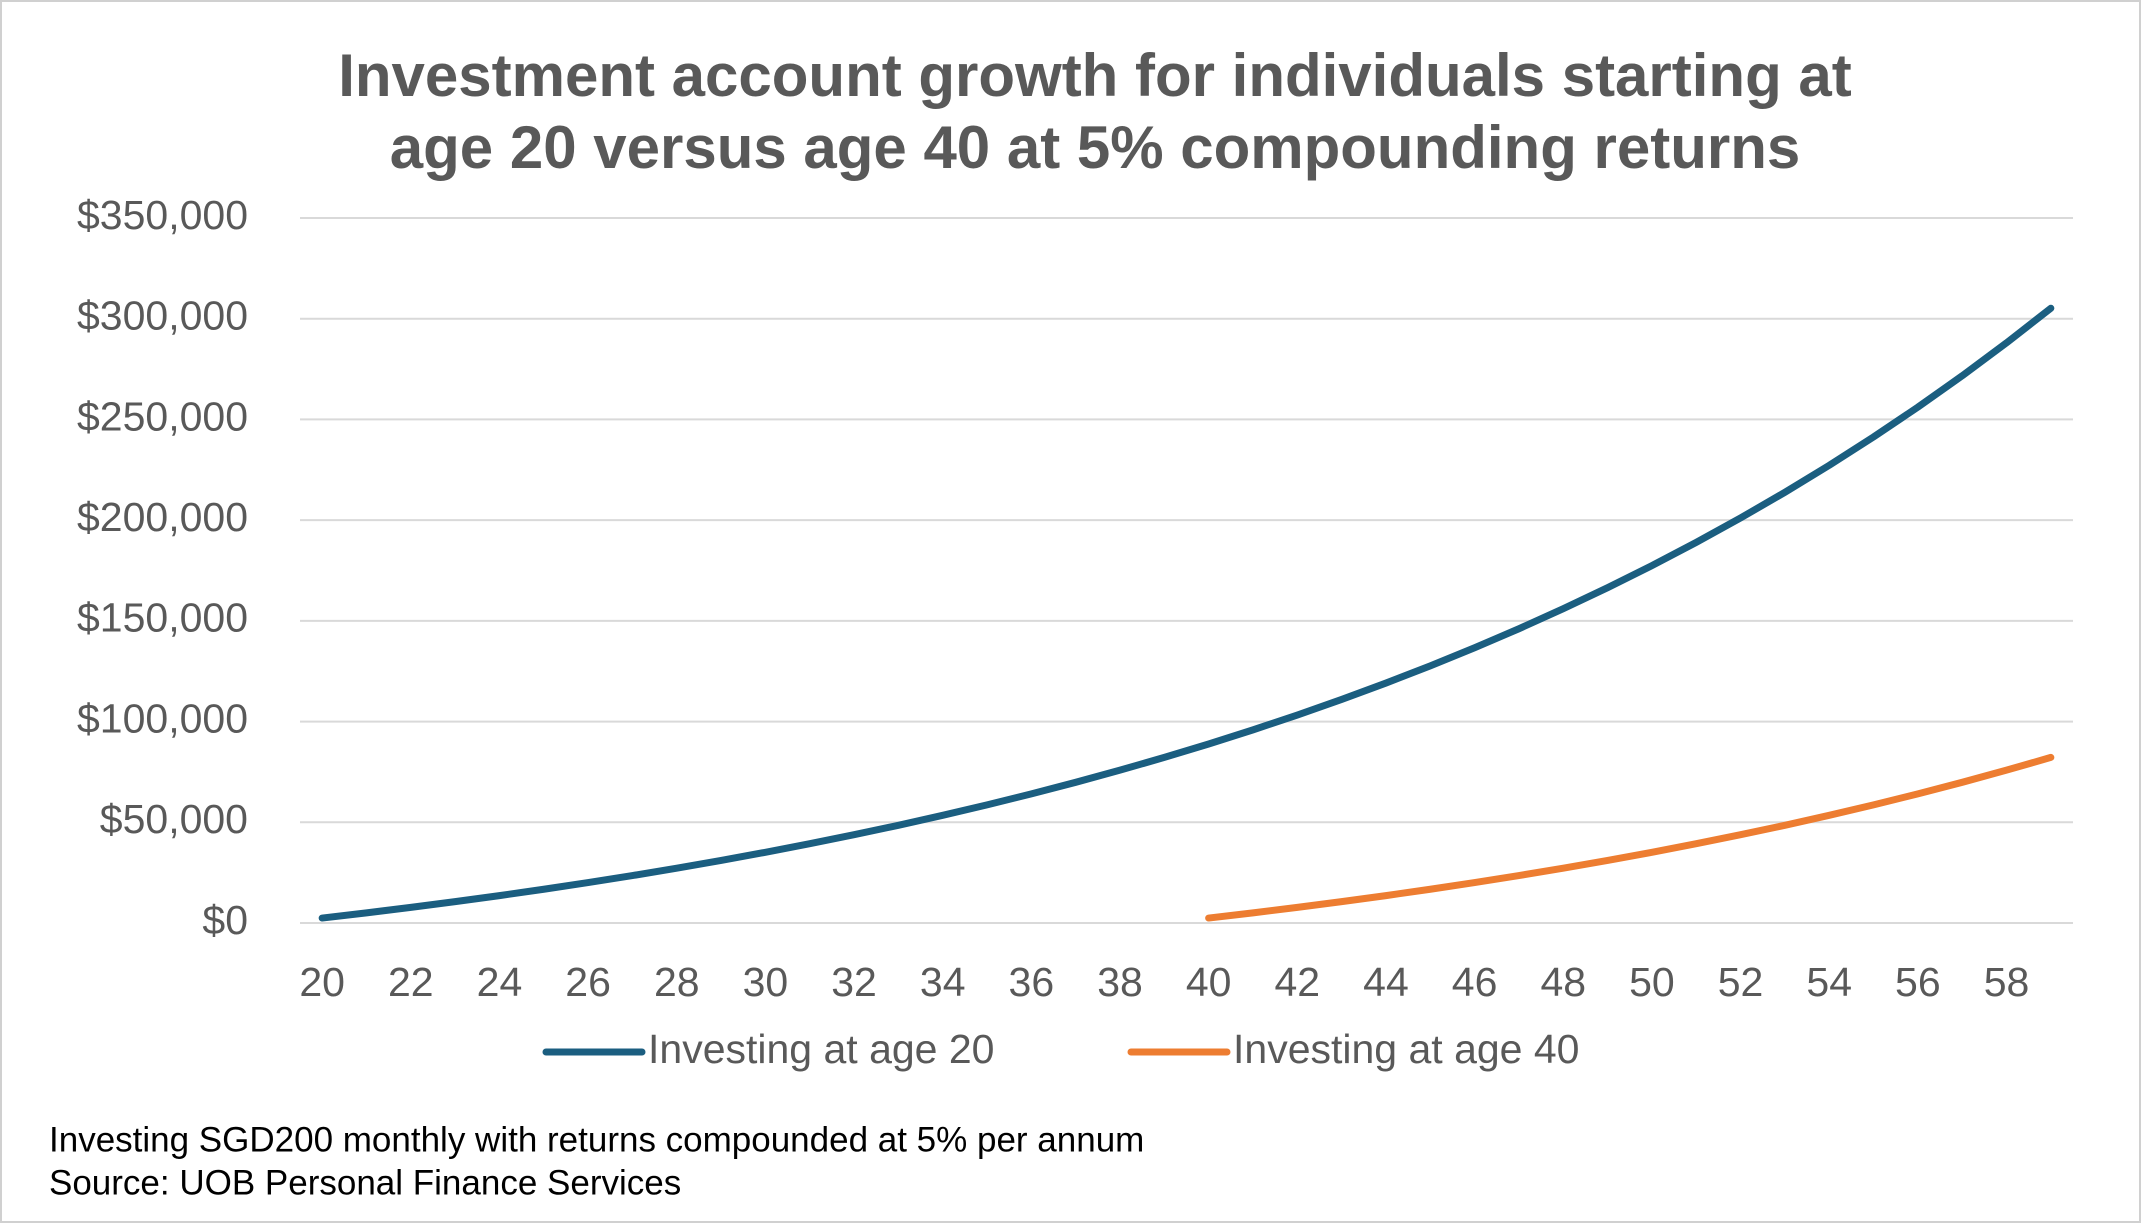 The width and height of the screenshot is (2141, 1227). What do you see at coordinates (1209, 982) in the screenshot?
I see `x-tick-label: 40` at bounding box center [1209, 982].